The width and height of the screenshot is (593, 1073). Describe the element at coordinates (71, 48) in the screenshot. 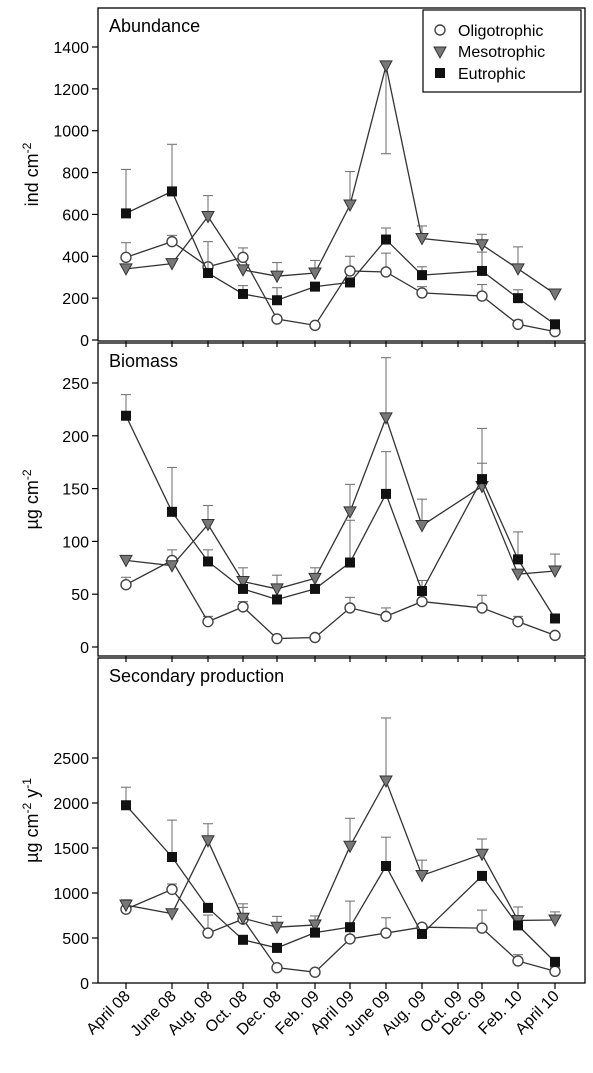

I see `y-tick-label: 1400` at that location.